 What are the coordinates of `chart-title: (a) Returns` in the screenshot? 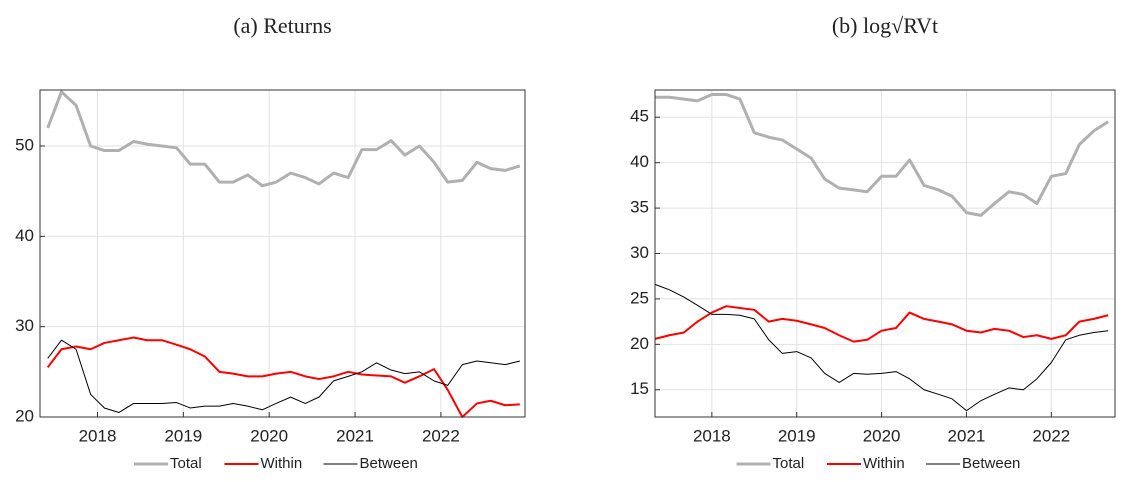 It's located at (282, 25).